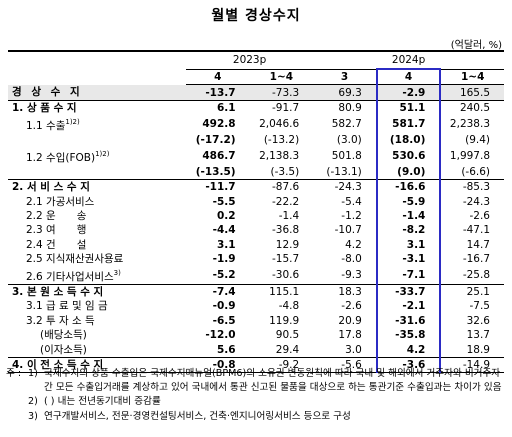 The height and width of the screenshot is (437, 512). I want to click on cell: 119.9, so click(284, 320).